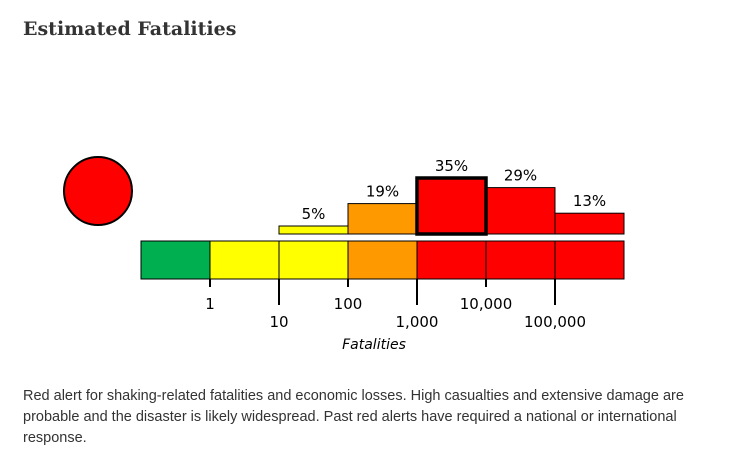  Describe the element at coordinates (374, 345) in the screenshot. I see `x-axis-label: Fatalities` at that location.